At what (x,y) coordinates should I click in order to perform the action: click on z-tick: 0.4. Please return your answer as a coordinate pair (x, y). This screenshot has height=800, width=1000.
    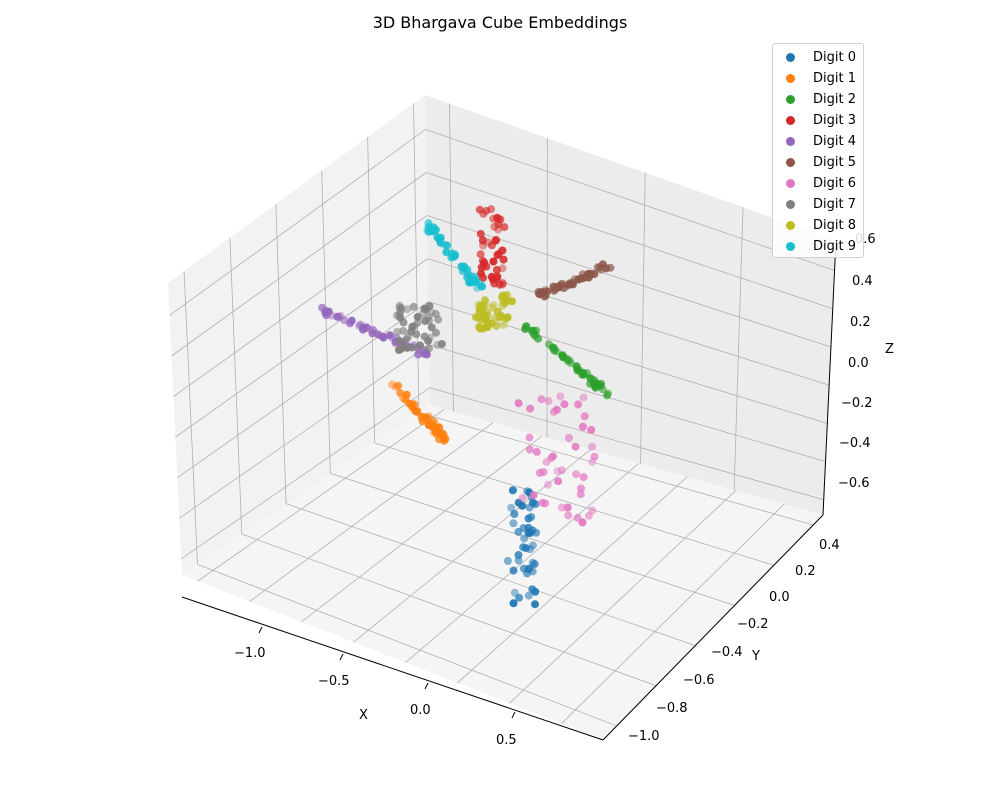
    Looking at the image, I should click on (862, 281).